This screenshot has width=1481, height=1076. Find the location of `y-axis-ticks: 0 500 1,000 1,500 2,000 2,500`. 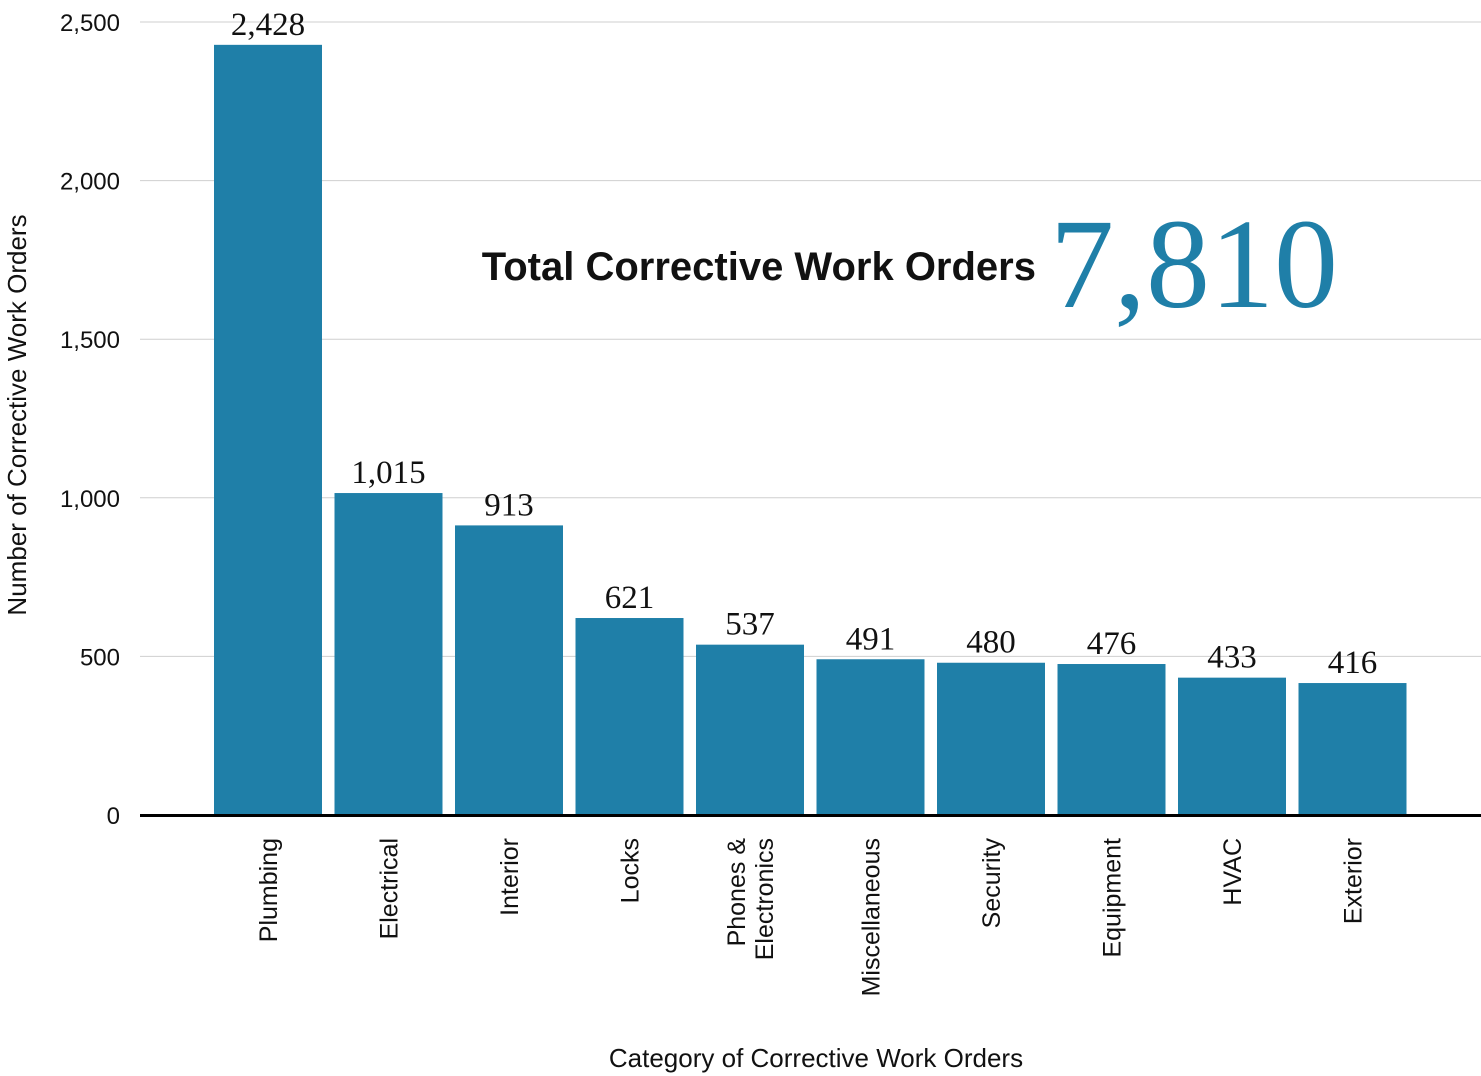

y-axis-ticks: 0 500 1,000 1,500 2,000 2,500 is located at coordinates (90, 420).